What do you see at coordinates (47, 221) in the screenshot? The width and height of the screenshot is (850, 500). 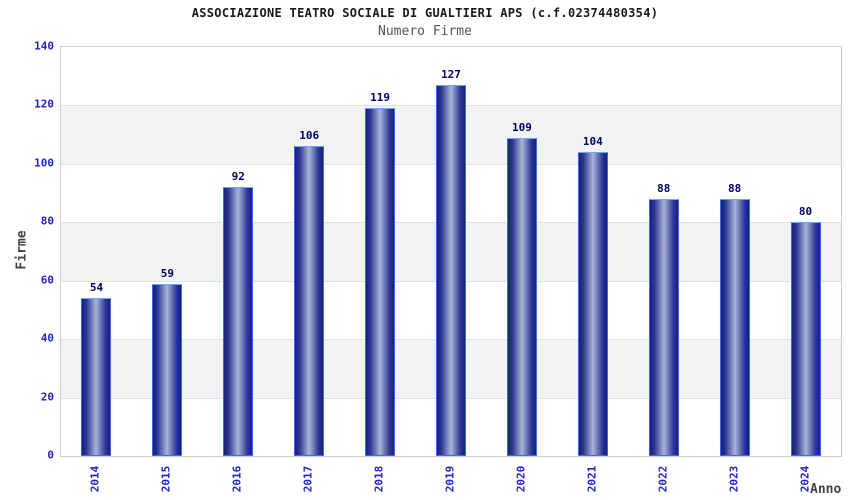 I see `y-tick-label: 80` at bounding box center [47, 221].